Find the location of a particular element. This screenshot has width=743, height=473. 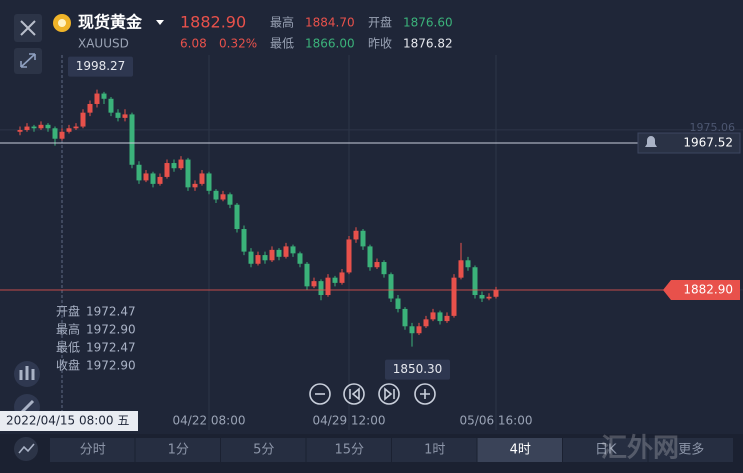

stat-value: 1876.82 is located at coordinates (428, 44).